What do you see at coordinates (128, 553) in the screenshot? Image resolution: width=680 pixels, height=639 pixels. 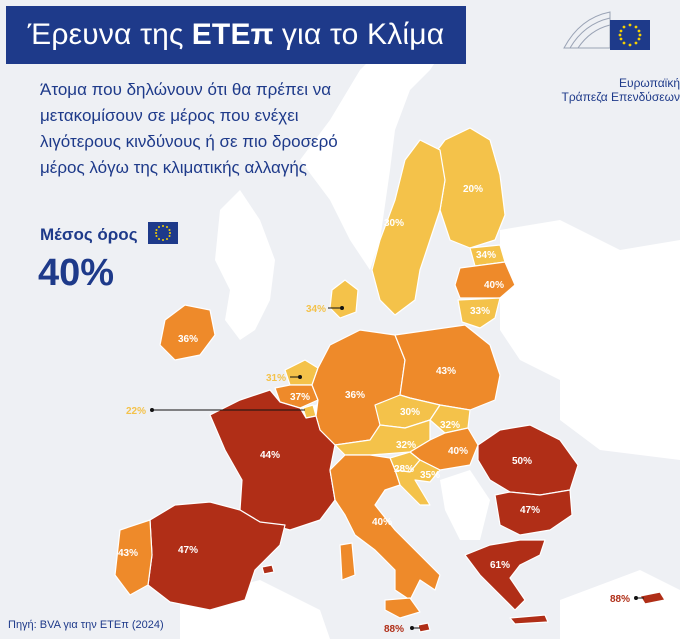 I see `label-portugal: 43%` at bounding box center [128, 553].